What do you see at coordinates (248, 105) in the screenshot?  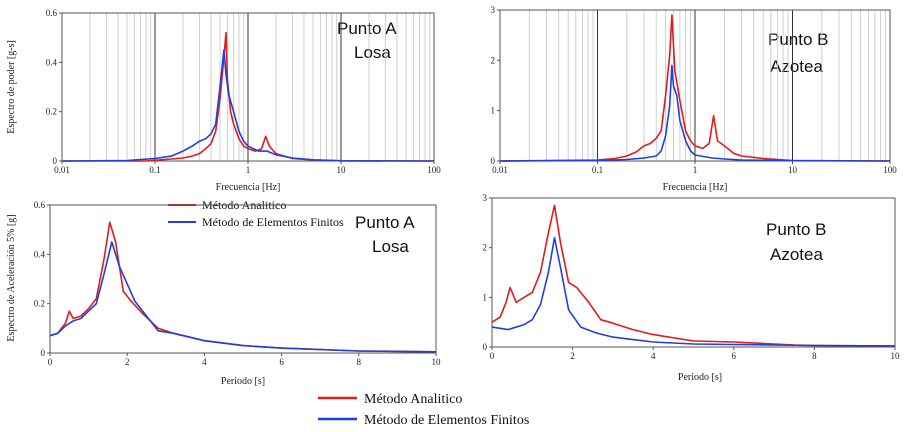 I see `panel-1-series-finitos` at bounding box center [248, 105].